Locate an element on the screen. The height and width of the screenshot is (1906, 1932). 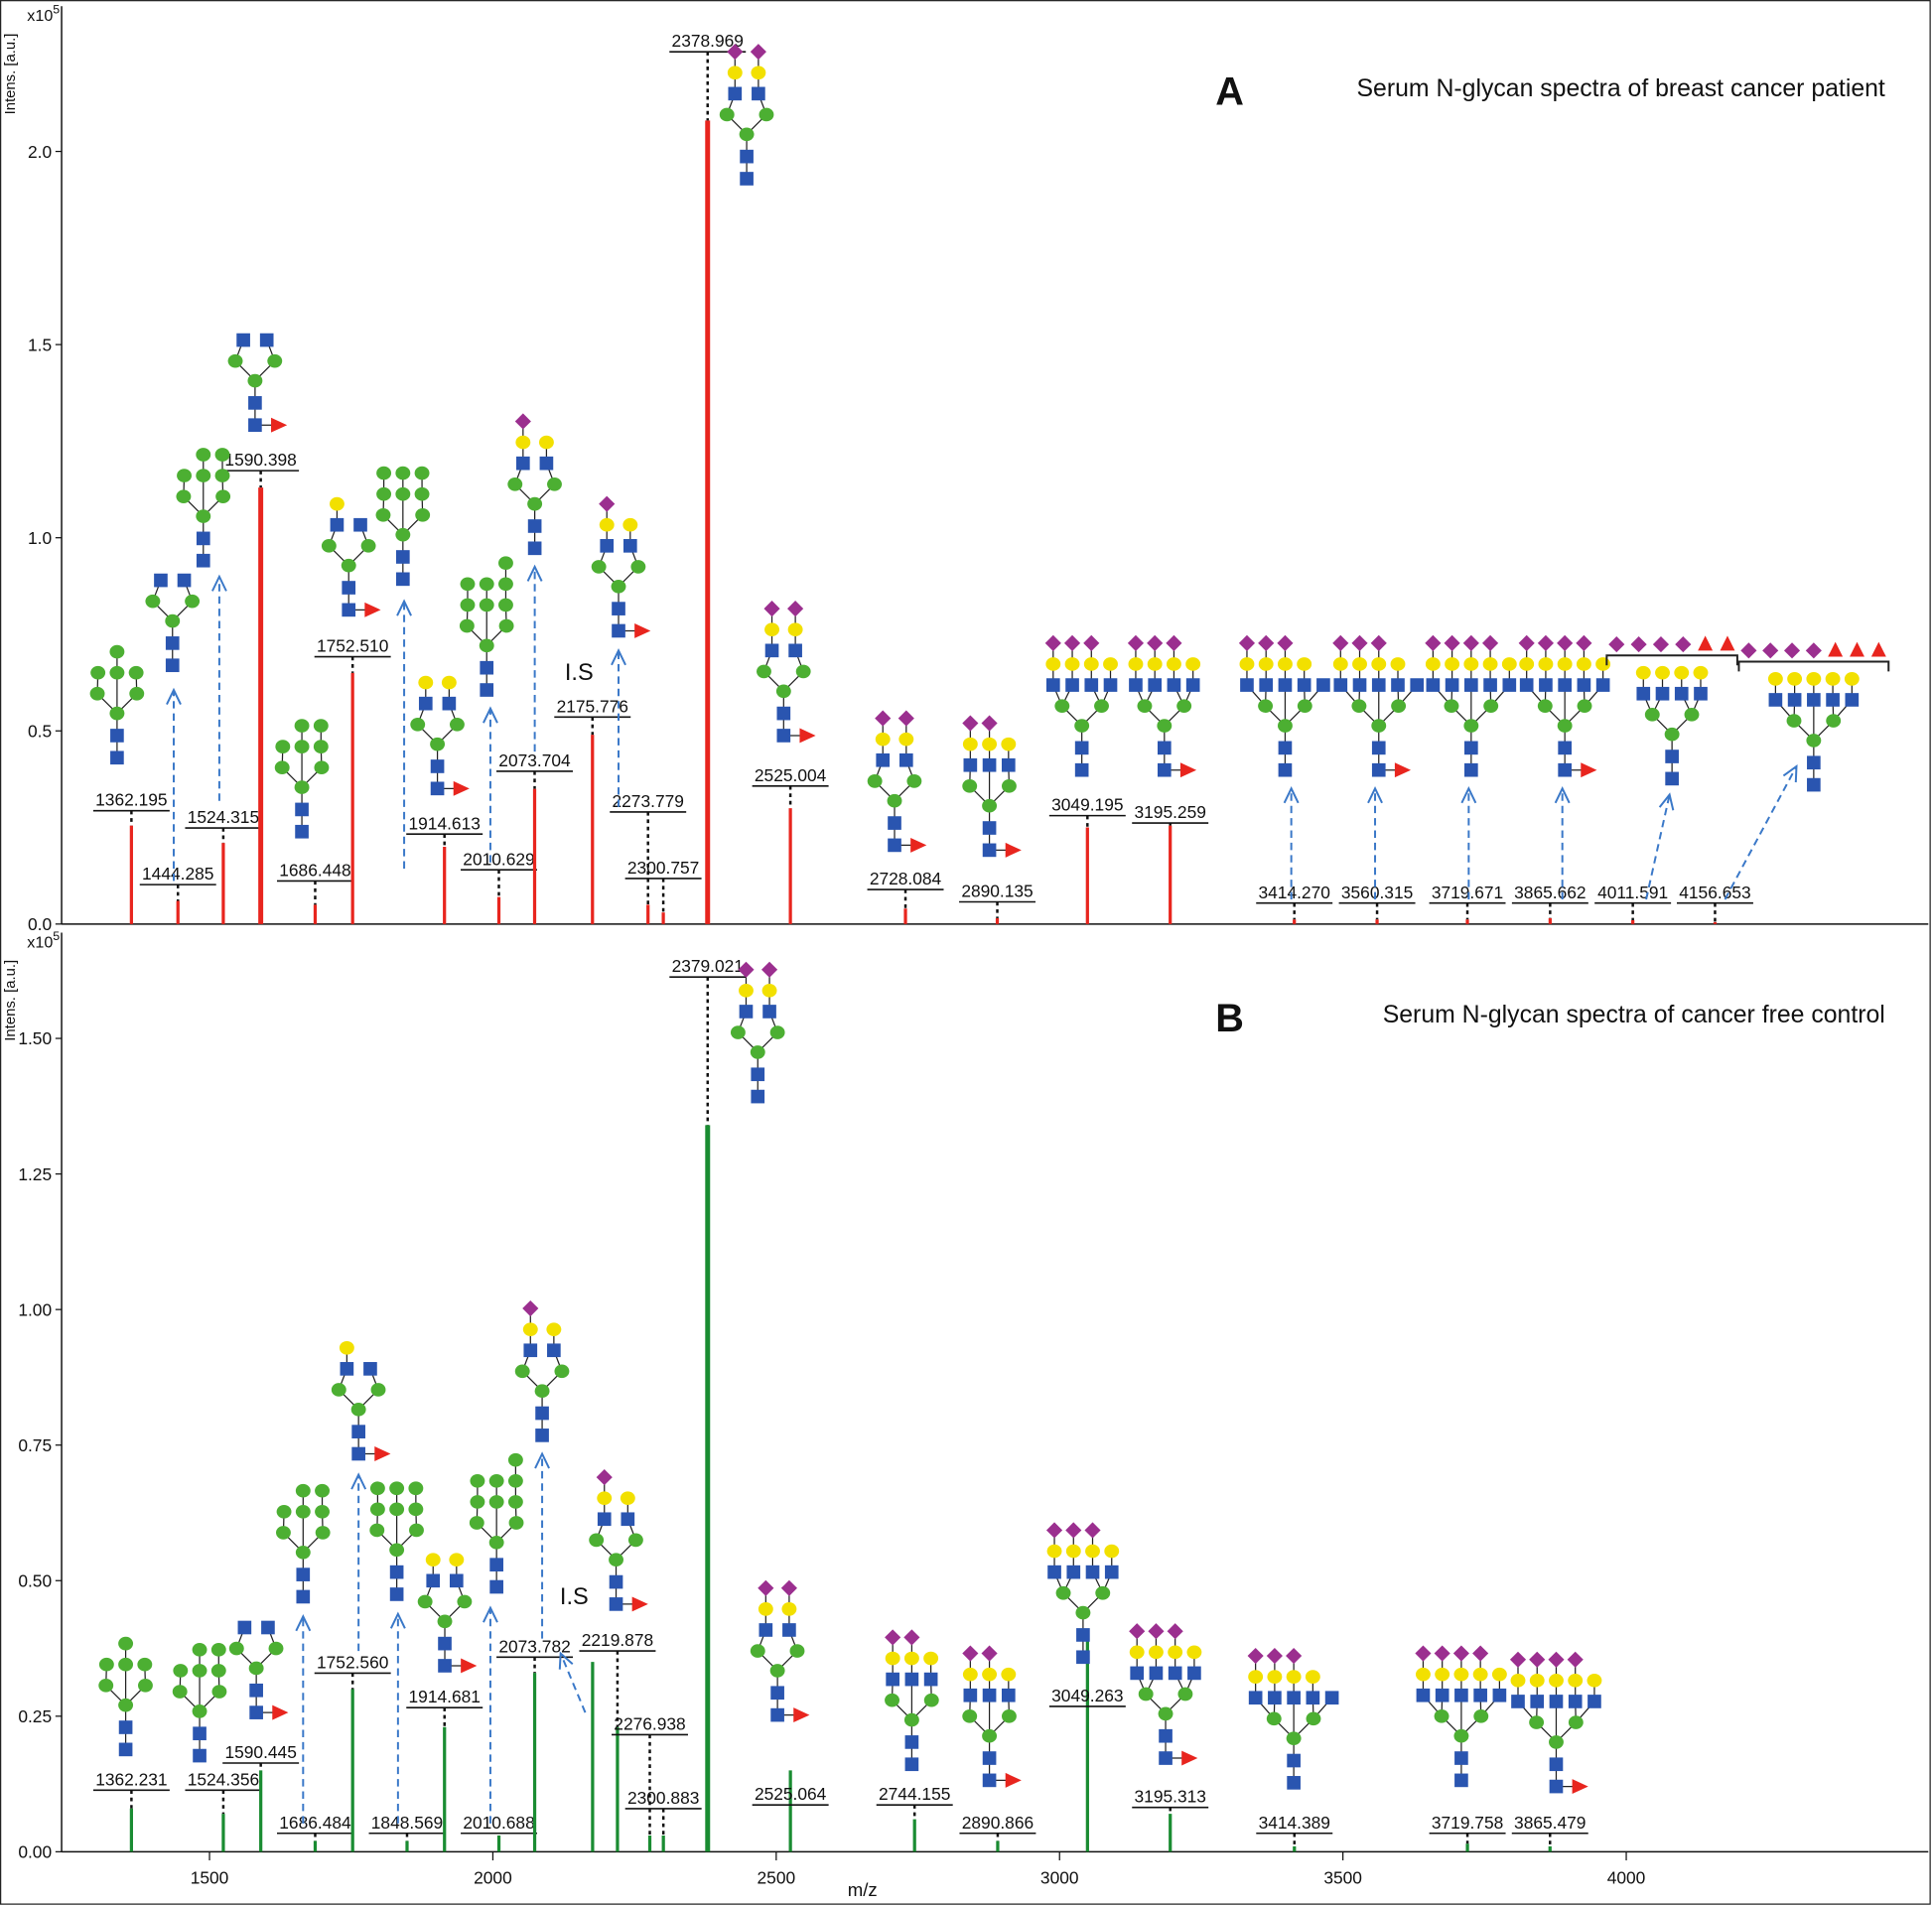
peak-label: 2525.064 is located at coordinates (791, 1794).